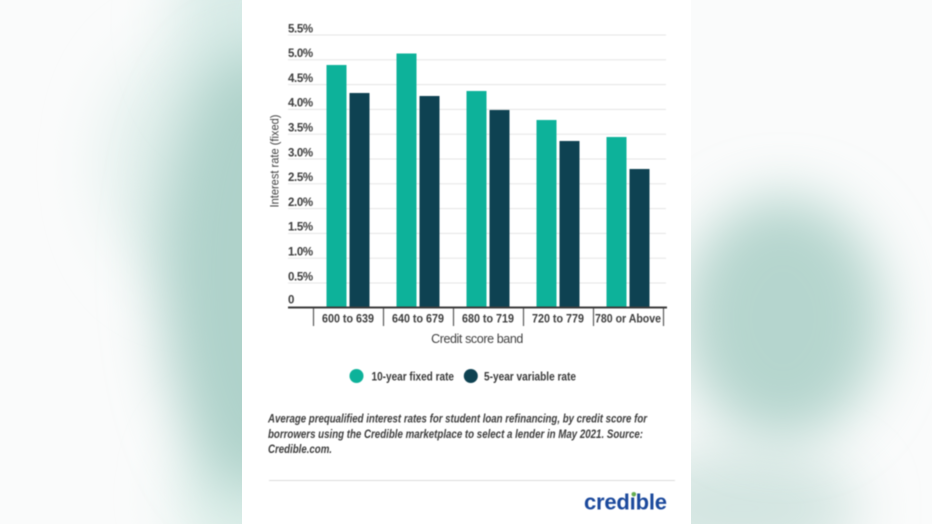  I want to click on svg-text: 3.5%, so click(300, 129).